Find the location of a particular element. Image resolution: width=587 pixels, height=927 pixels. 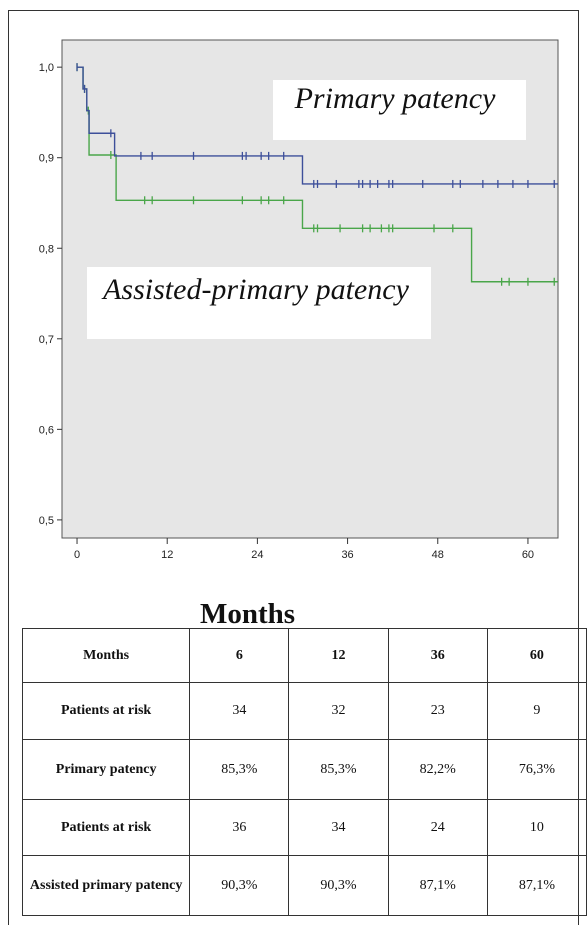

table-cell: 24 is located at coordinates (437, 827).